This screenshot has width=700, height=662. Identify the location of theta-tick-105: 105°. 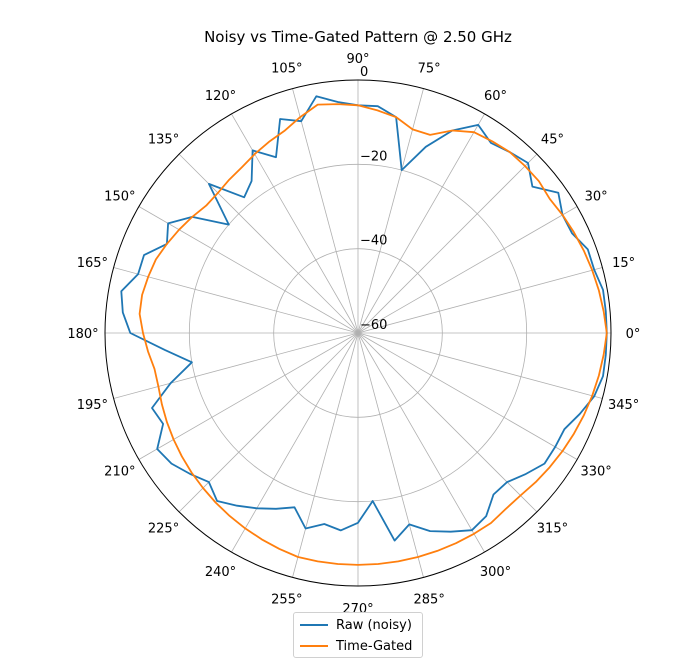
(286, 68).